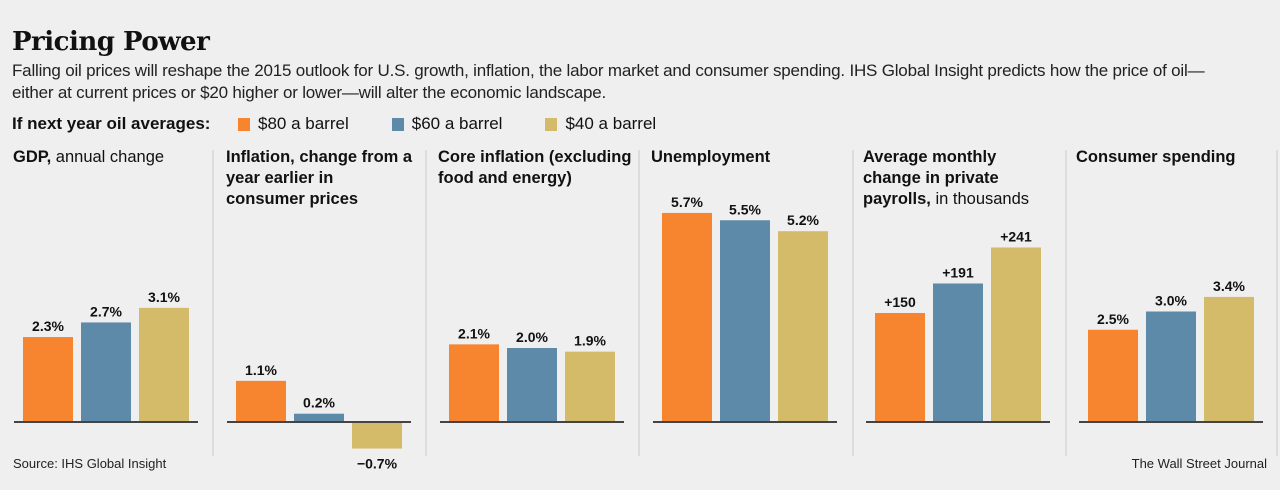 Image resolution: width=1280 pixels, height=490 pixels. Describe the element at coordinates (687, 202) in the screenshot. I see `bar-label-unemployment-0: 5.7%` at that location.